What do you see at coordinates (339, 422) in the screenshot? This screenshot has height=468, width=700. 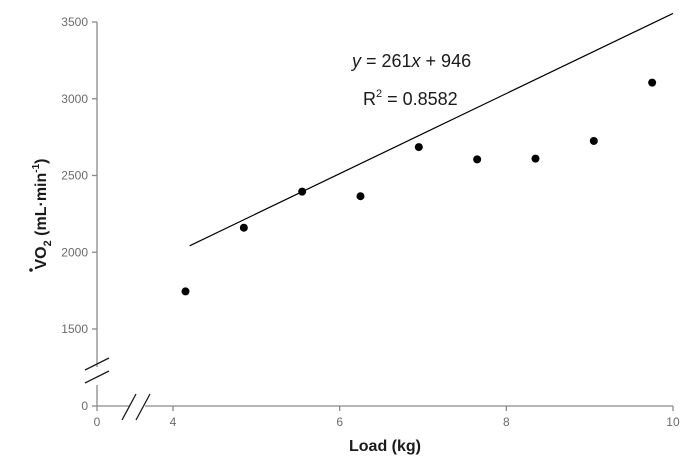 I see `x-tick-label: 6` at bounding box center [339, 422].